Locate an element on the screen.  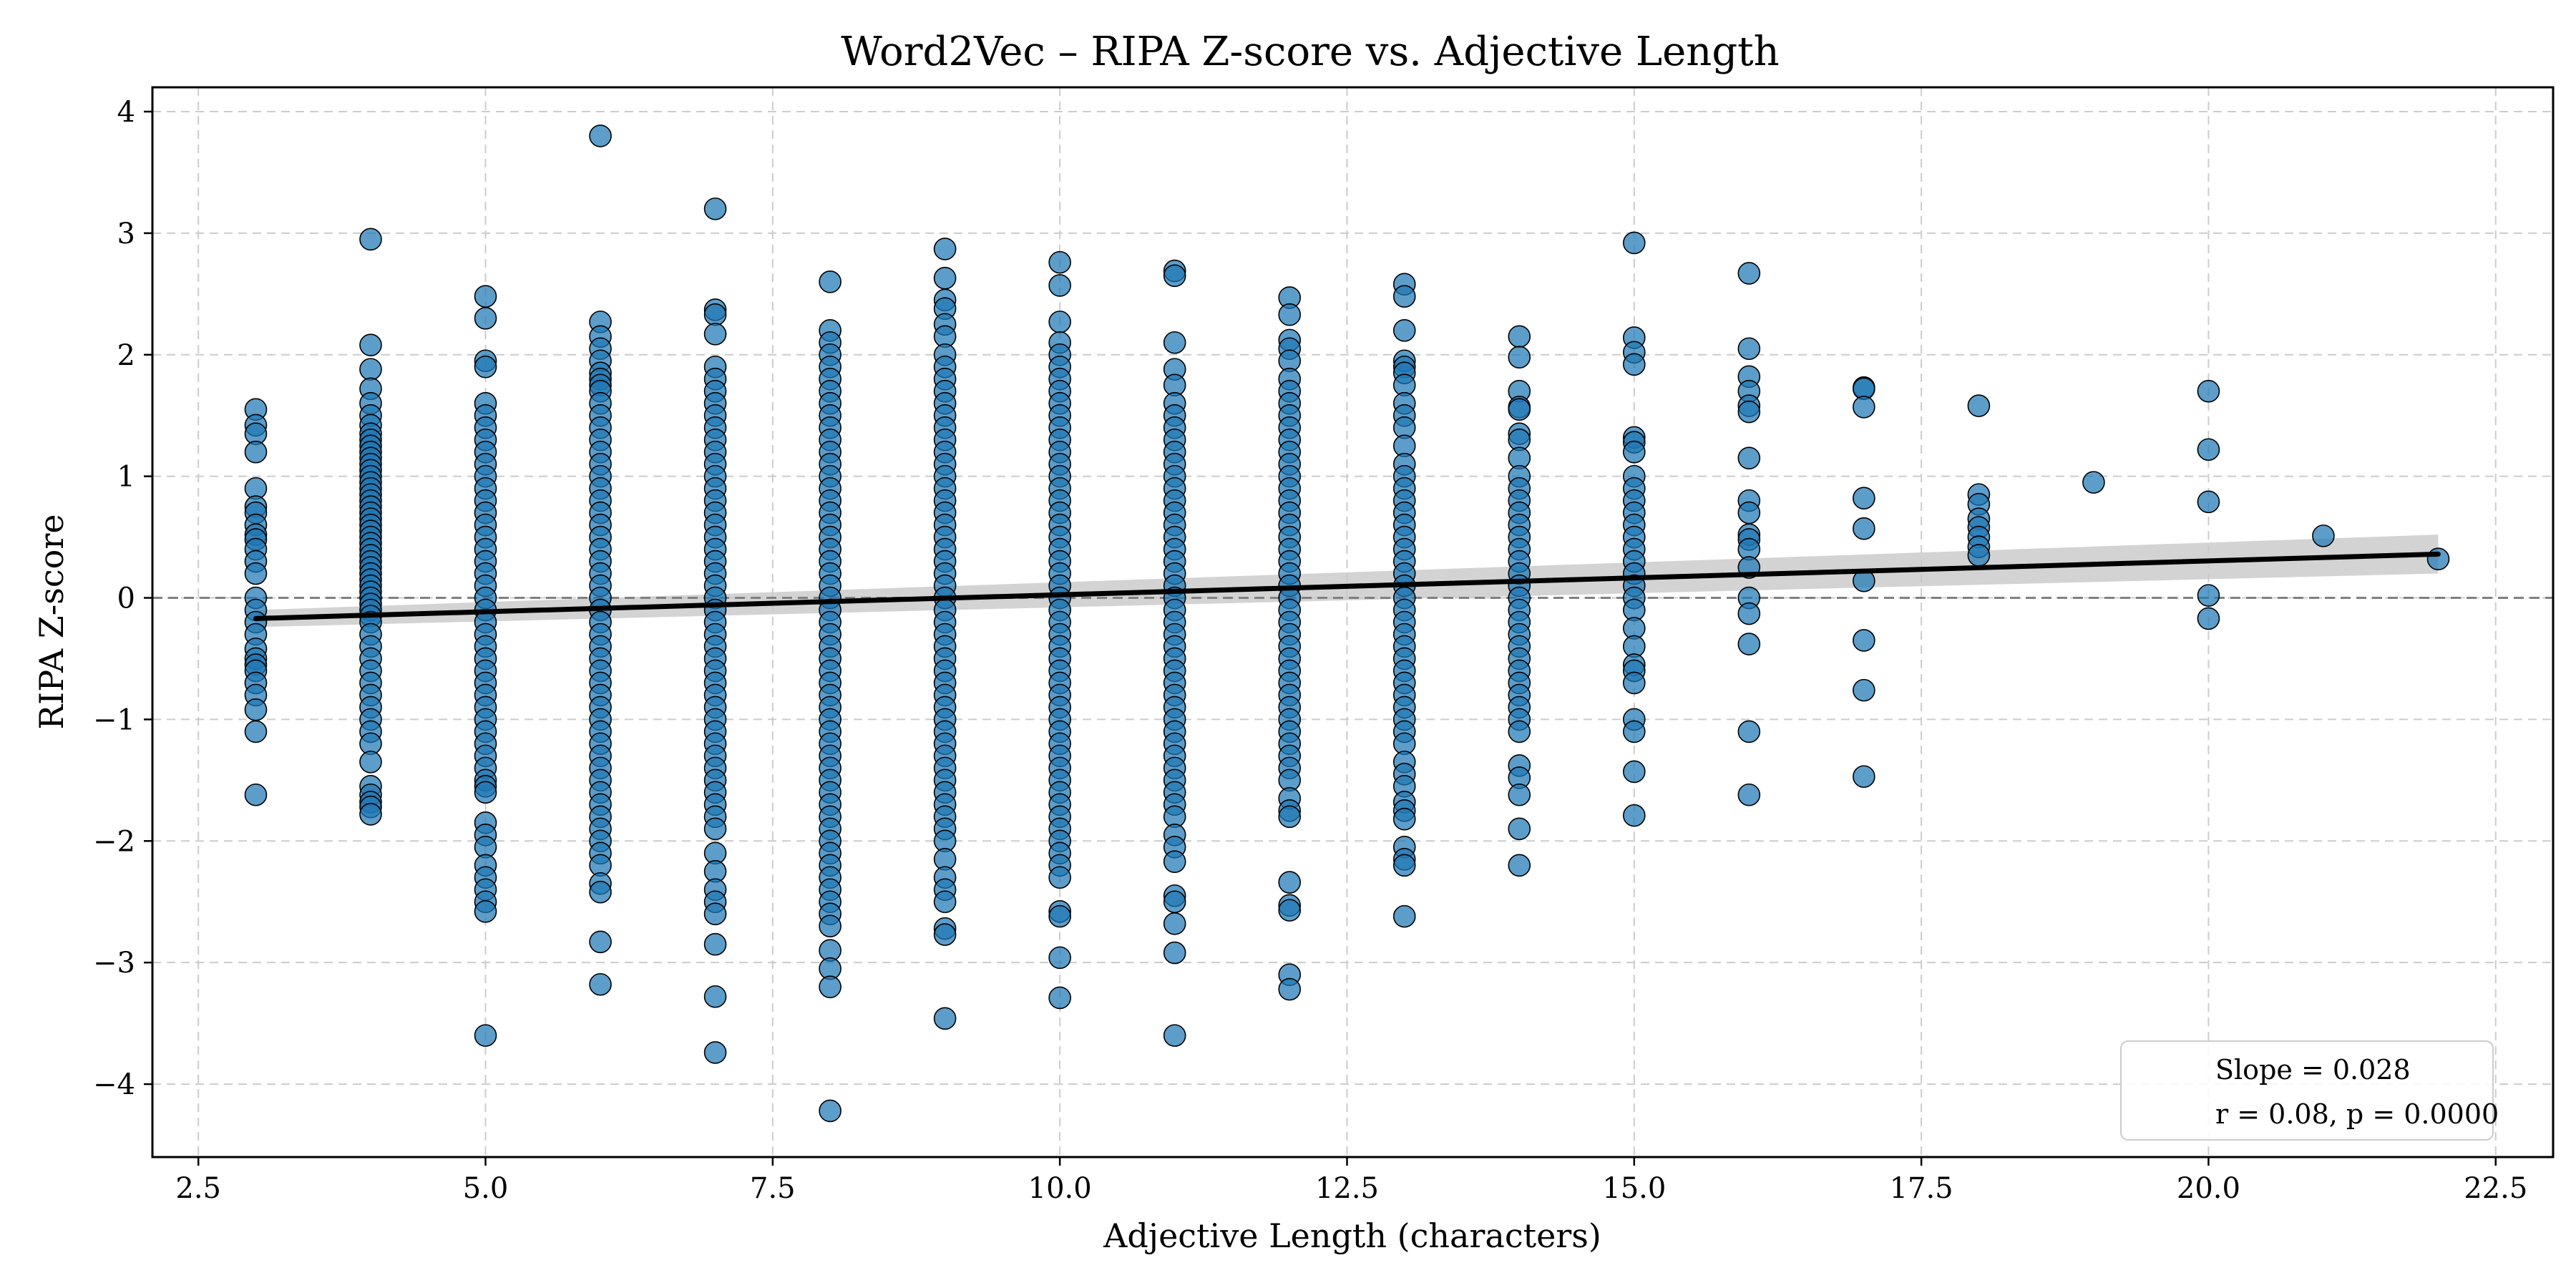
x-tick-label: 15.0 is located at coordinates (1634, 1188).